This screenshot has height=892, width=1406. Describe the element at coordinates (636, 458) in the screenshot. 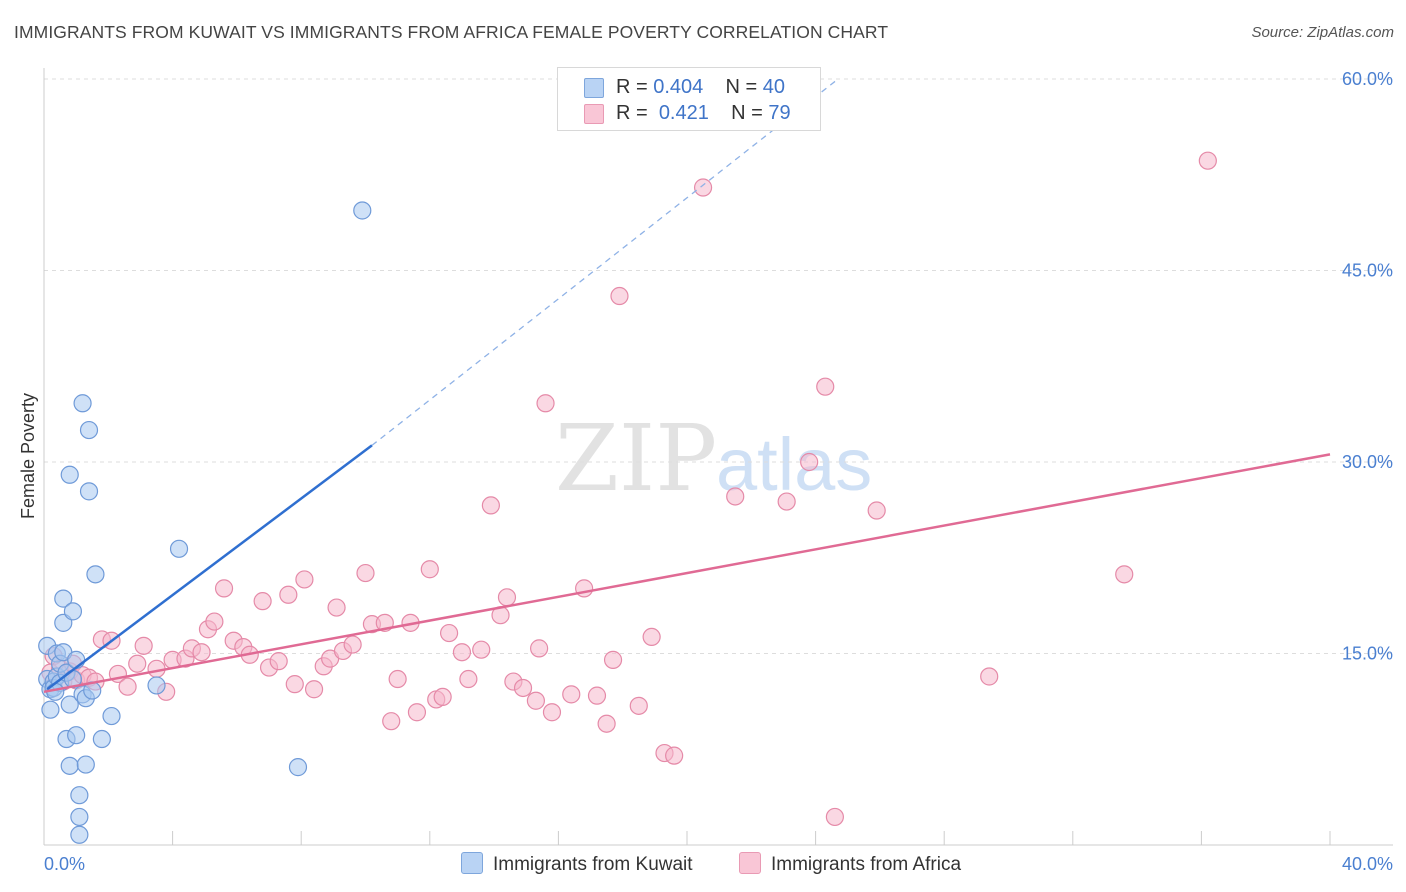

I see `watermark-zip: ZIP` at that location.